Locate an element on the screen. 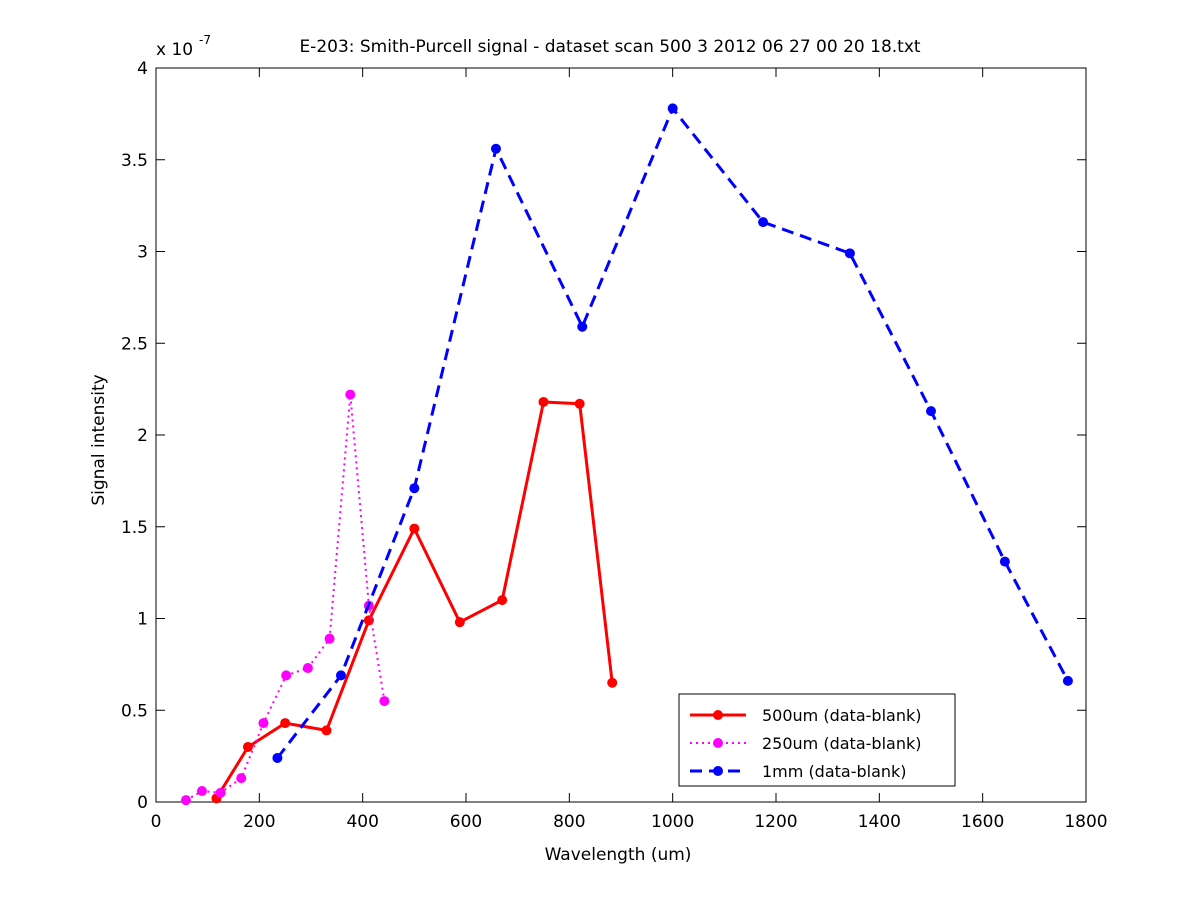 The width and height of the screenshot is (1200, 901). x-axis-label: Wavelength (um) is located at coordinates (618, 855).